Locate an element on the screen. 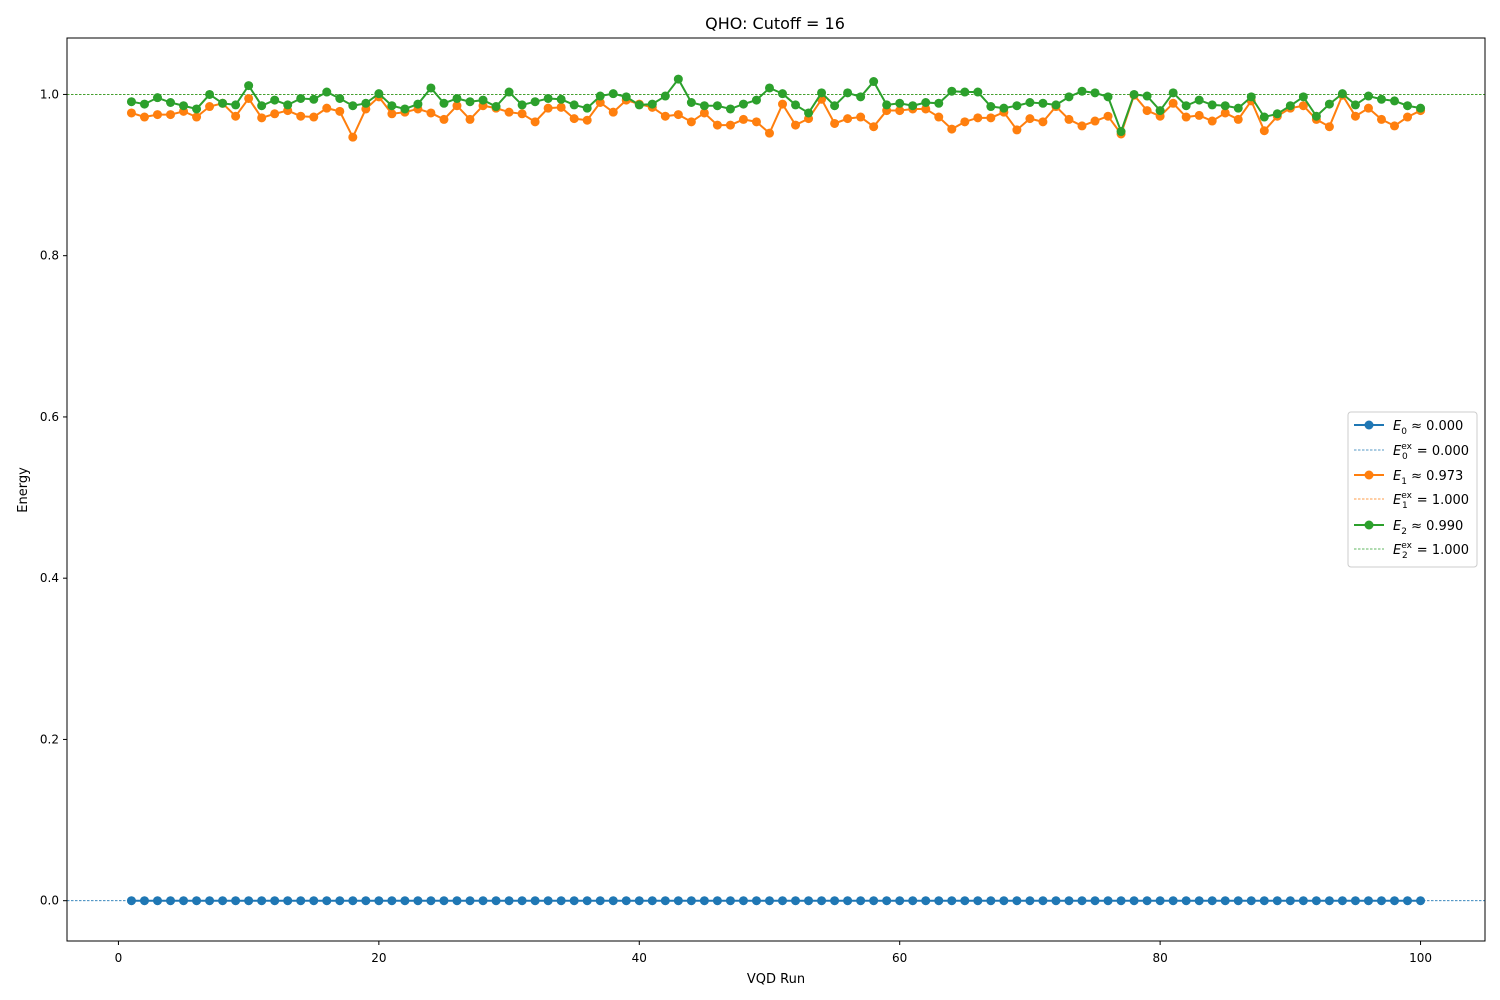  legend-label: E0 ≈ 0.000 is located at coordinates (1428, 428).